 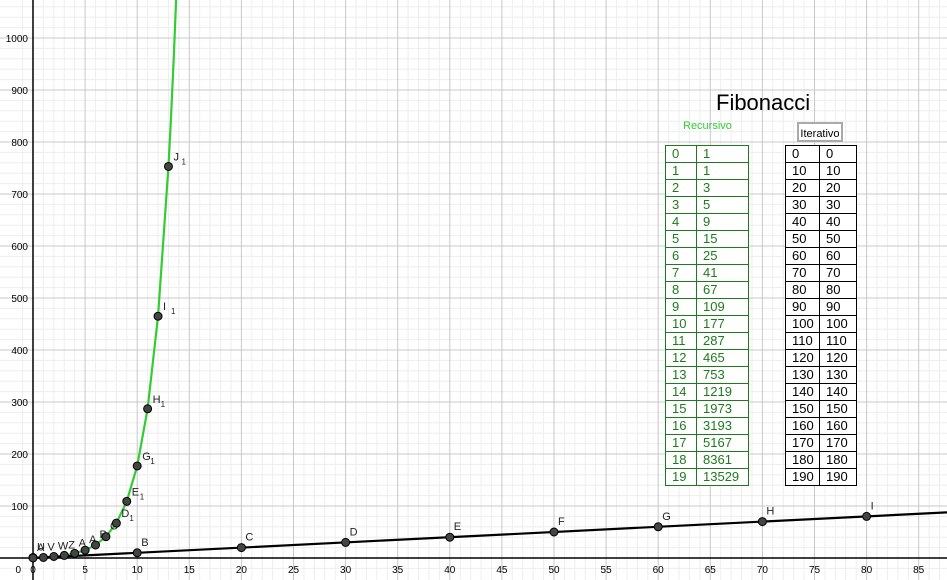 I want to click on recursive-table-row: 11 287, so click(x=707, y=341).